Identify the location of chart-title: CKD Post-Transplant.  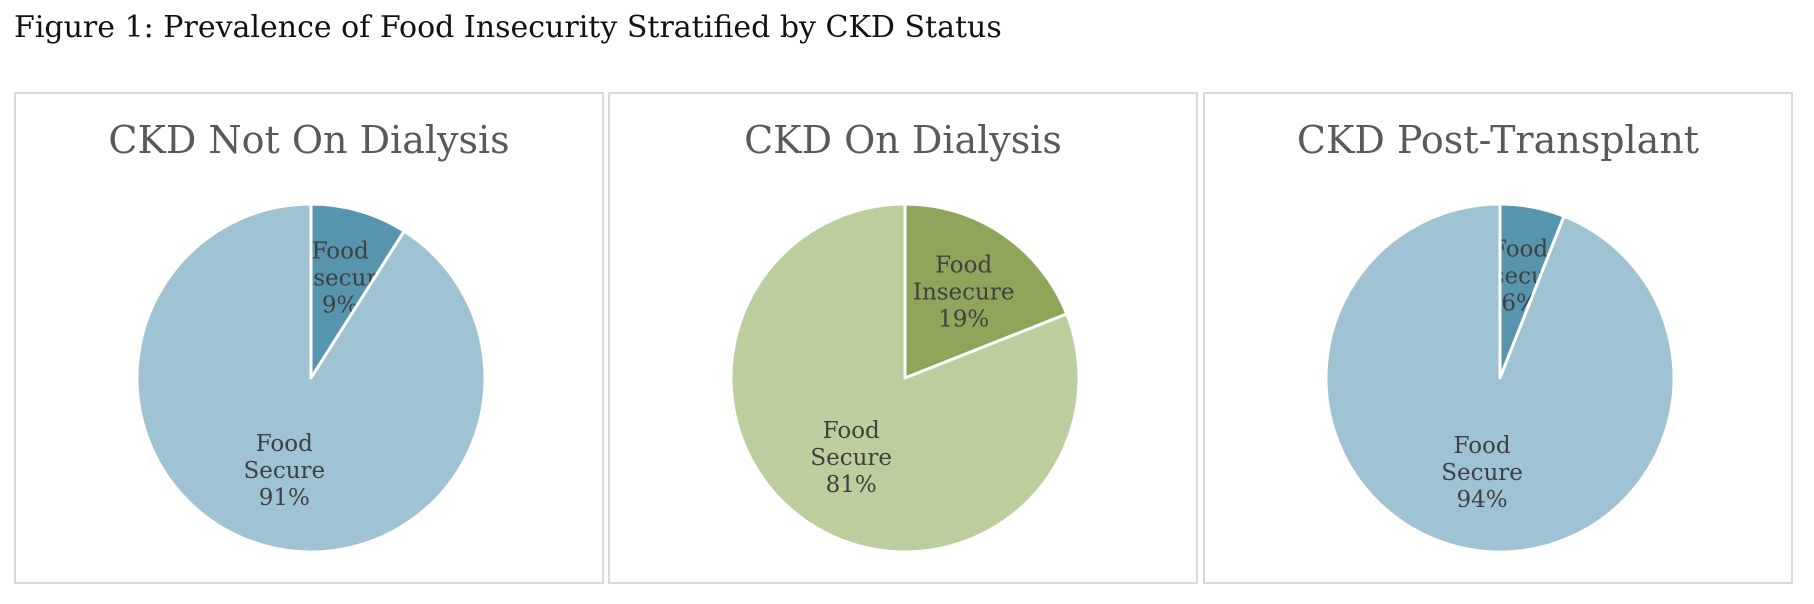
(1498, 140).